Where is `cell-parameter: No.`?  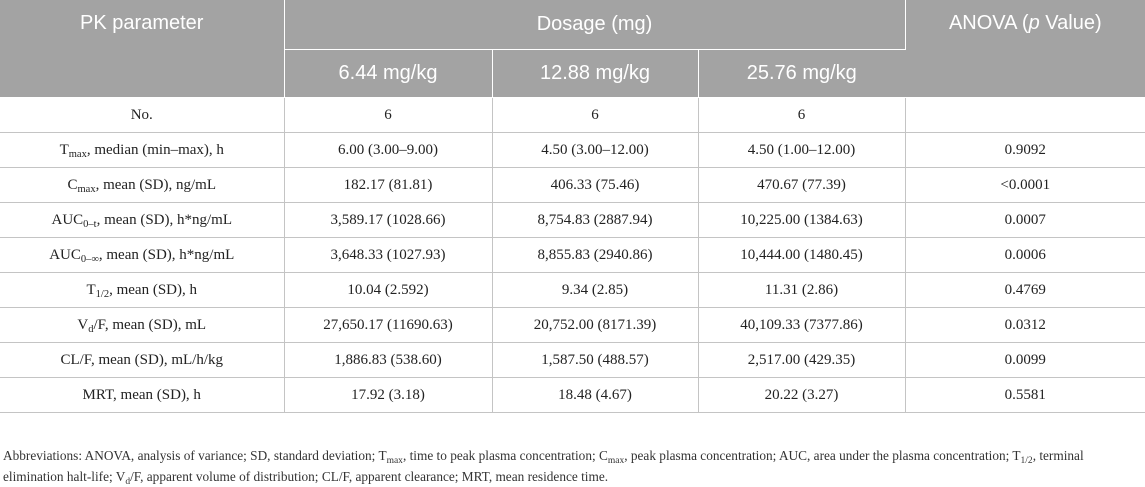 cell-parameter: No. is located at coordinates (142, 115).